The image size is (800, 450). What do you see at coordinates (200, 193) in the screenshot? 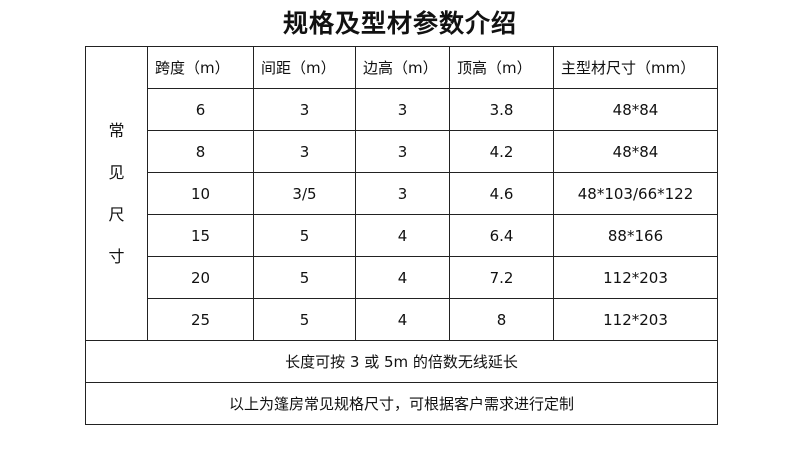
I see `table-cell: 10` at bounding box center [200, 193].